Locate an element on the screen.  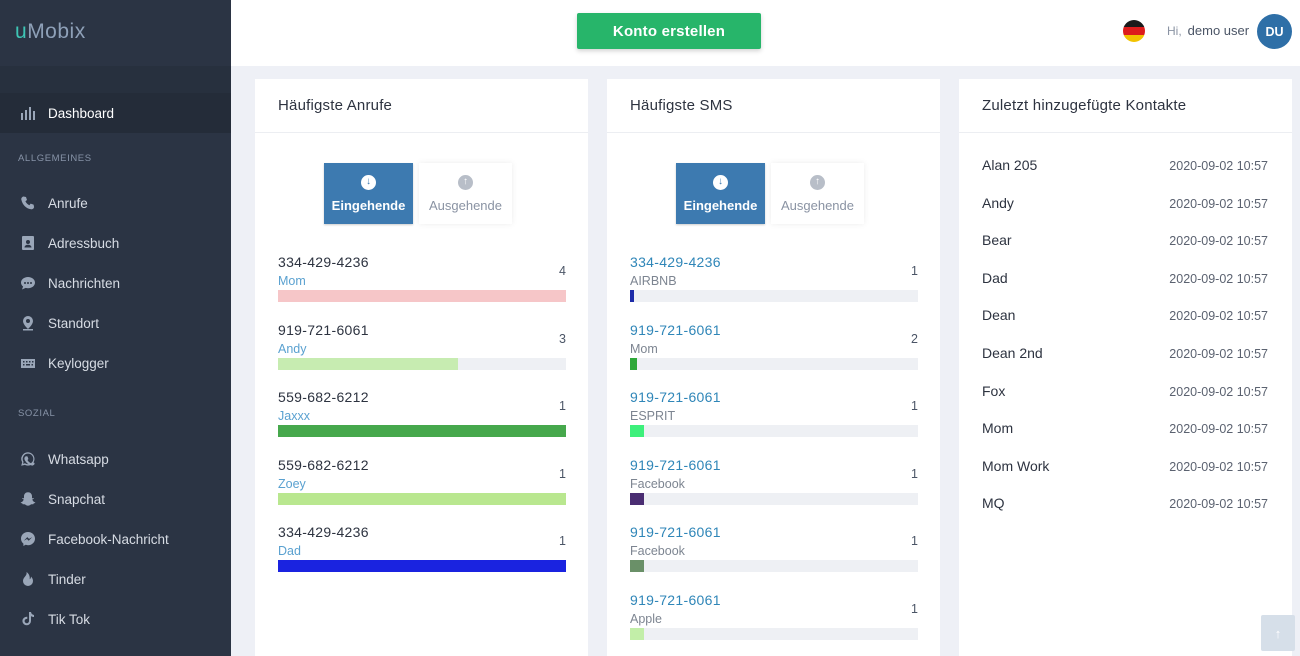
contact-name: Dad is located at coordinates (289, 551).